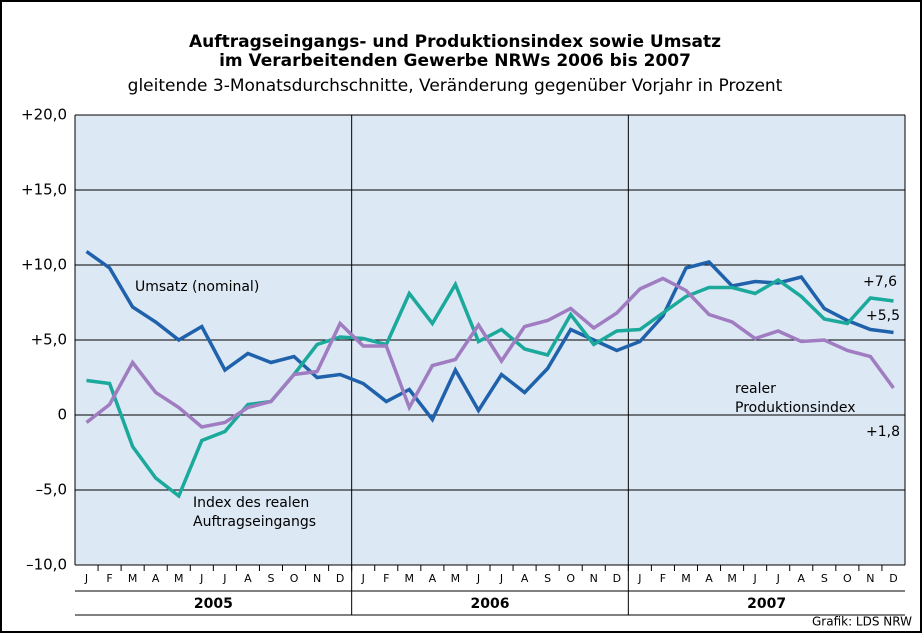 Image resolution: width=922 pixels, height=633 pixels. What do you see at coordinates (490, 604) in the screenshot?
I see `year-label: 2006` at bounding box center [490, 604].